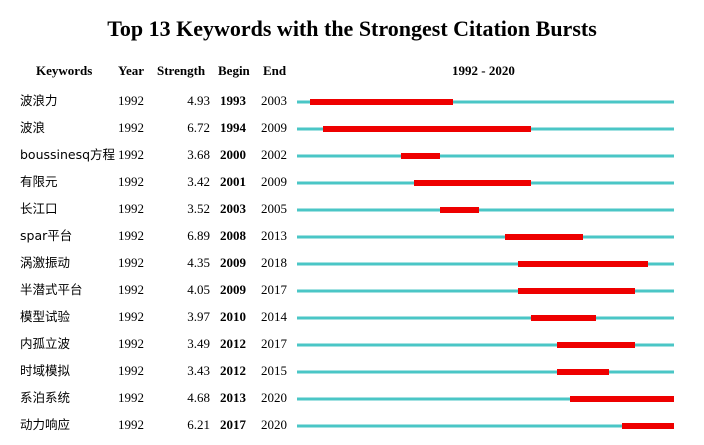 This screenshot has width=704, height=445. I want to click on begin-cell: 2003, so click(233, 208).